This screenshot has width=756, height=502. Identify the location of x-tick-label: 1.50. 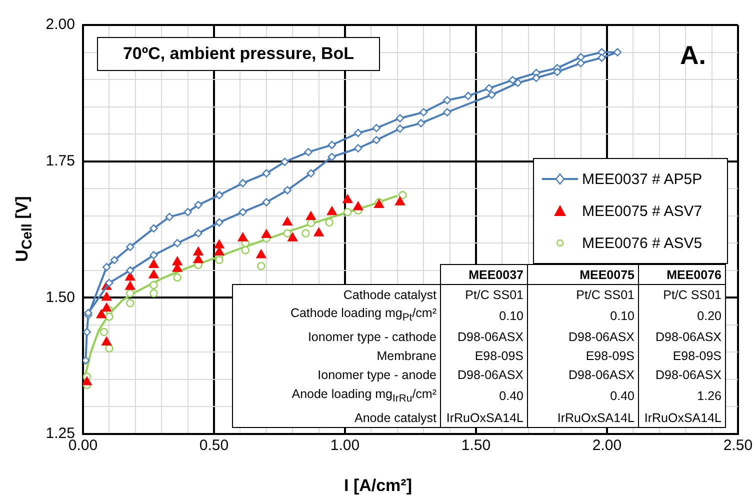
(476, 445).